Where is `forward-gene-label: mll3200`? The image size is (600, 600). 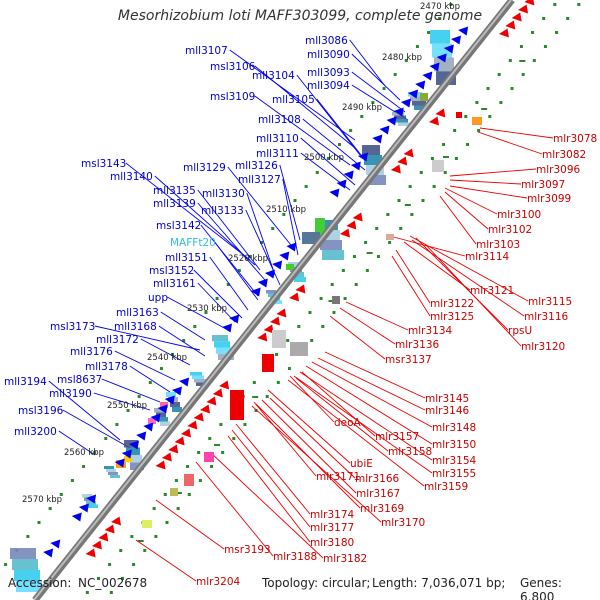 forward-gene-label: mll3200 is located at coordinates (35, 432).